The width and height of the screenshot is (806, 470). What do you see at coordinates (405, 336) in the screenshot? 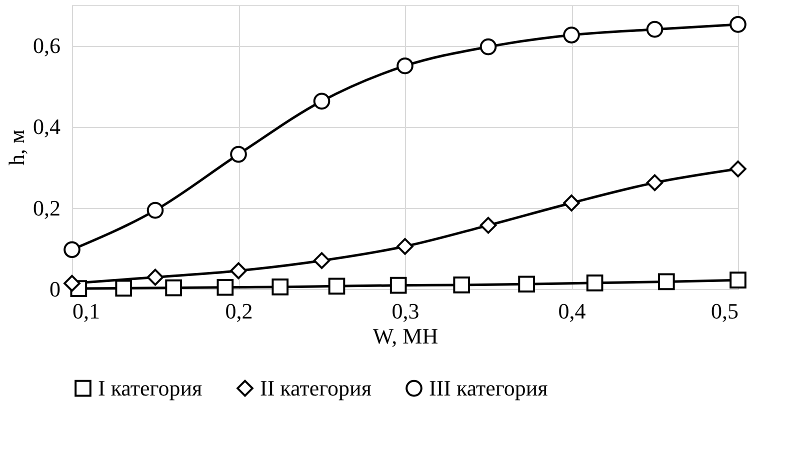
I see `x-axis-title: W, МН` at bounding box center [405, 336].